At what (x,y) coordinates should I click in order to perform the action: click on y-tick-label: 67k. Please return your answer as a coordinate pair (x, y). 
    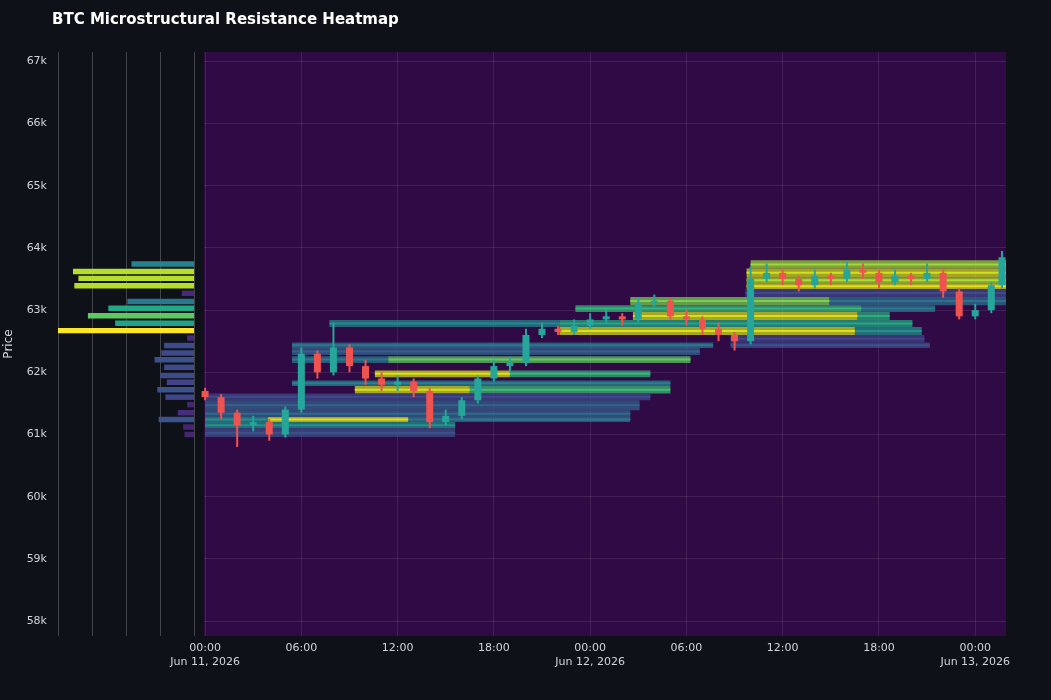
    Looking at the image, I should click on (37, 61).